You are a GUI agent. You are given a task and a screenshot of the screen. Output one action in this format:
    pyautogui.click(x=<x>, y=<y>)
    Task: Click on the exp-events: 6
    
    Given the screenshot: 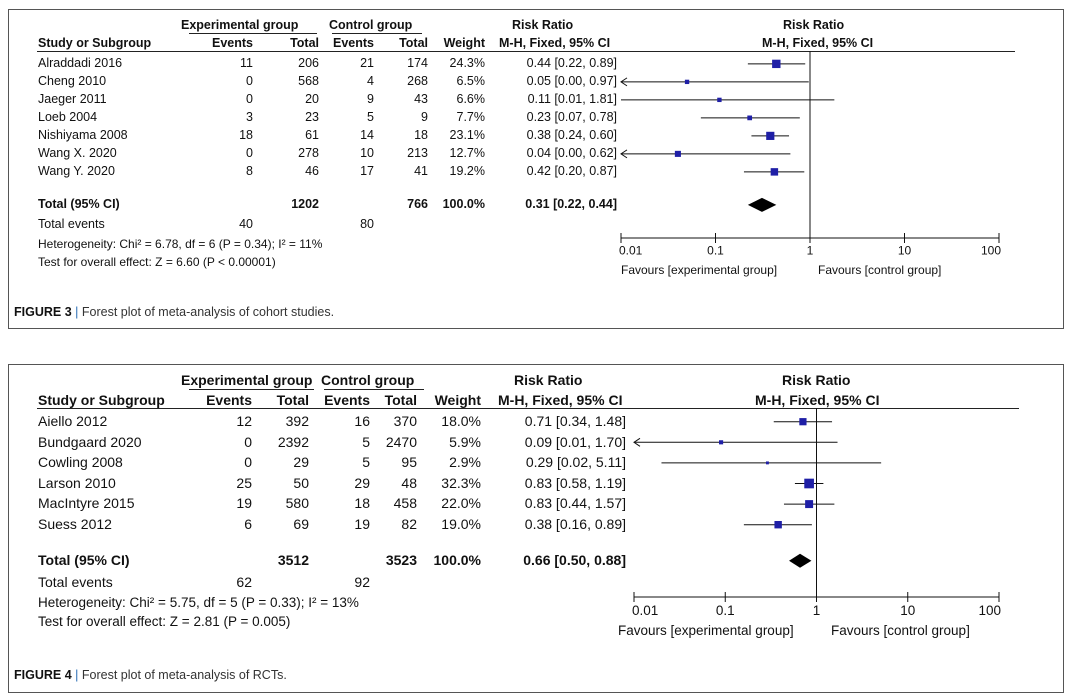 What is the action you would take?
    pyautogui.click(x=248, y=524)
    